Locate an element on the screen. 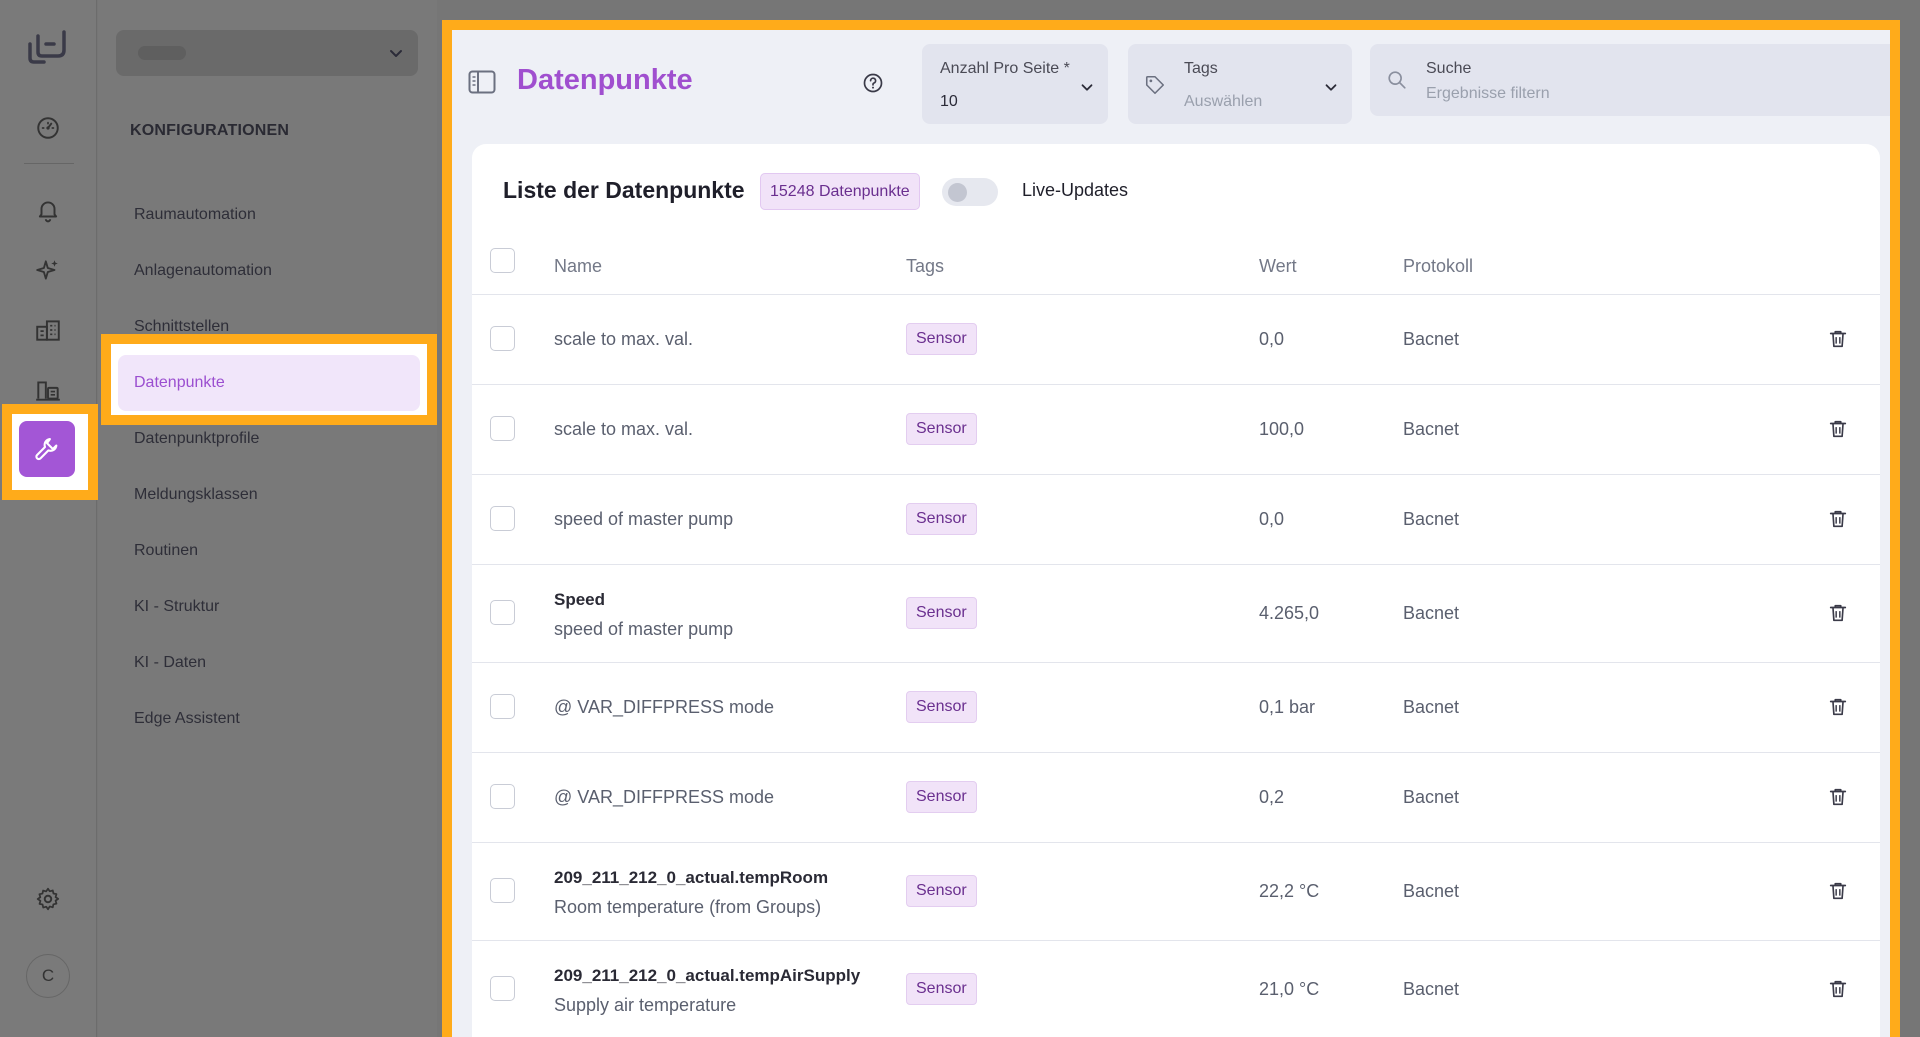 The image size is (1920, 1037). sidebar-item-meldungsklassen: Meldungsklassen is located at coordinates (196, 494).